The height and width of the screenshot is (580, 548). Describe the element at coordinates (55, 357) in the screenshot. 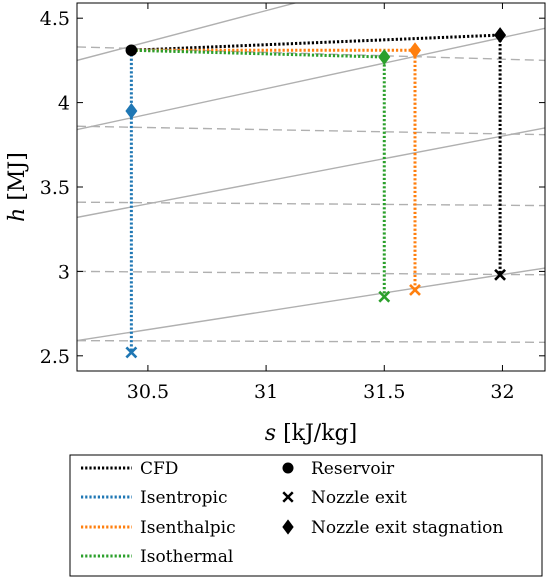

I see `y-tick-label: 2.5` at that location.